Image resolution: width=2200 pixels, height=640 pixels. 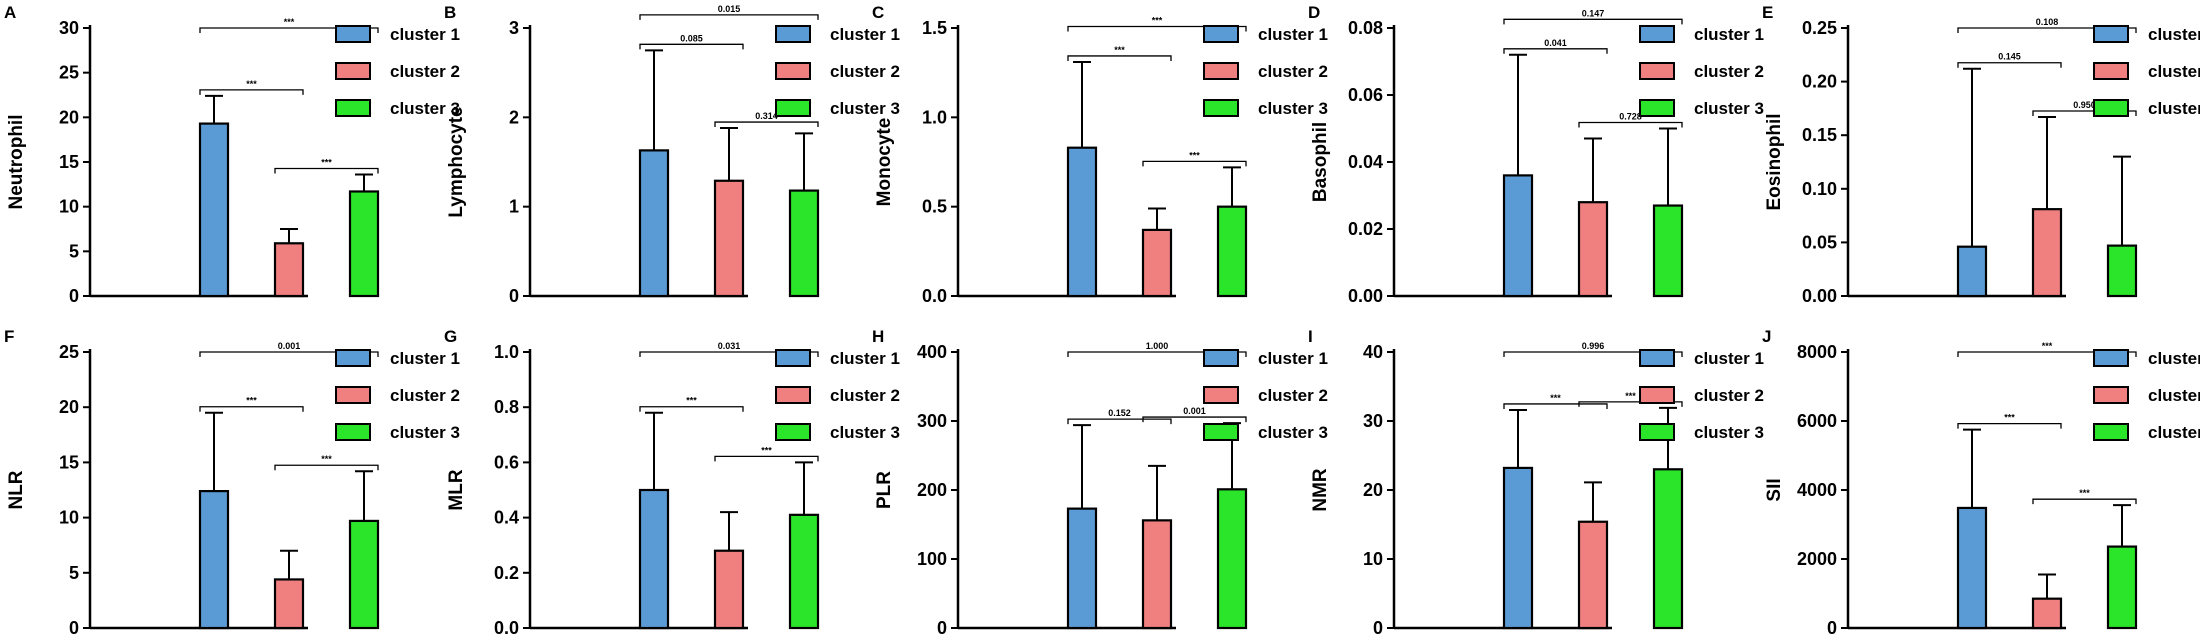 I want to click on y-tick-label: 1, so click(x=514, y=207).